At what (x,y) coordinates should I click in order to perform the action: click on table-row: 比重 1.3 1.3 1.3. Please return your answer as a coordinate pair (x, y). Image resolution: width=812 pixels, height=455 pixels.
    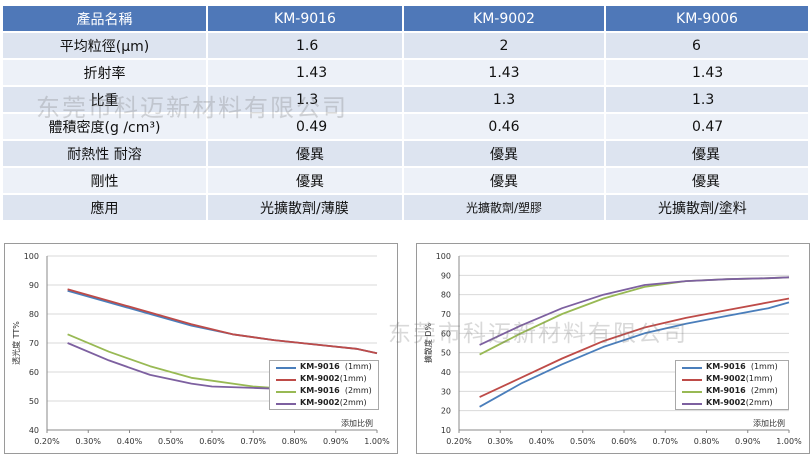
    Looking at the image, I should click on (406, 100).